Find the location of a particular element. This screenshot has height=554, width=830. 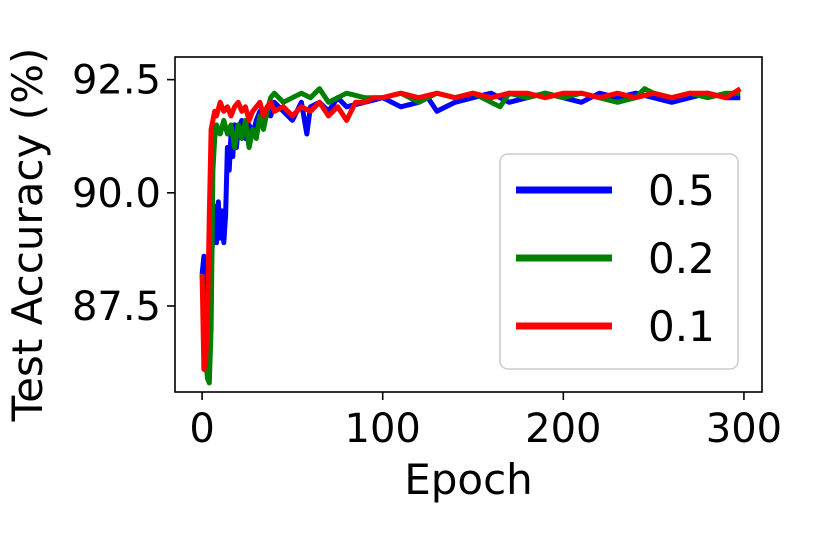

x-tick-label: 0 is located at coordinates (201, 429).